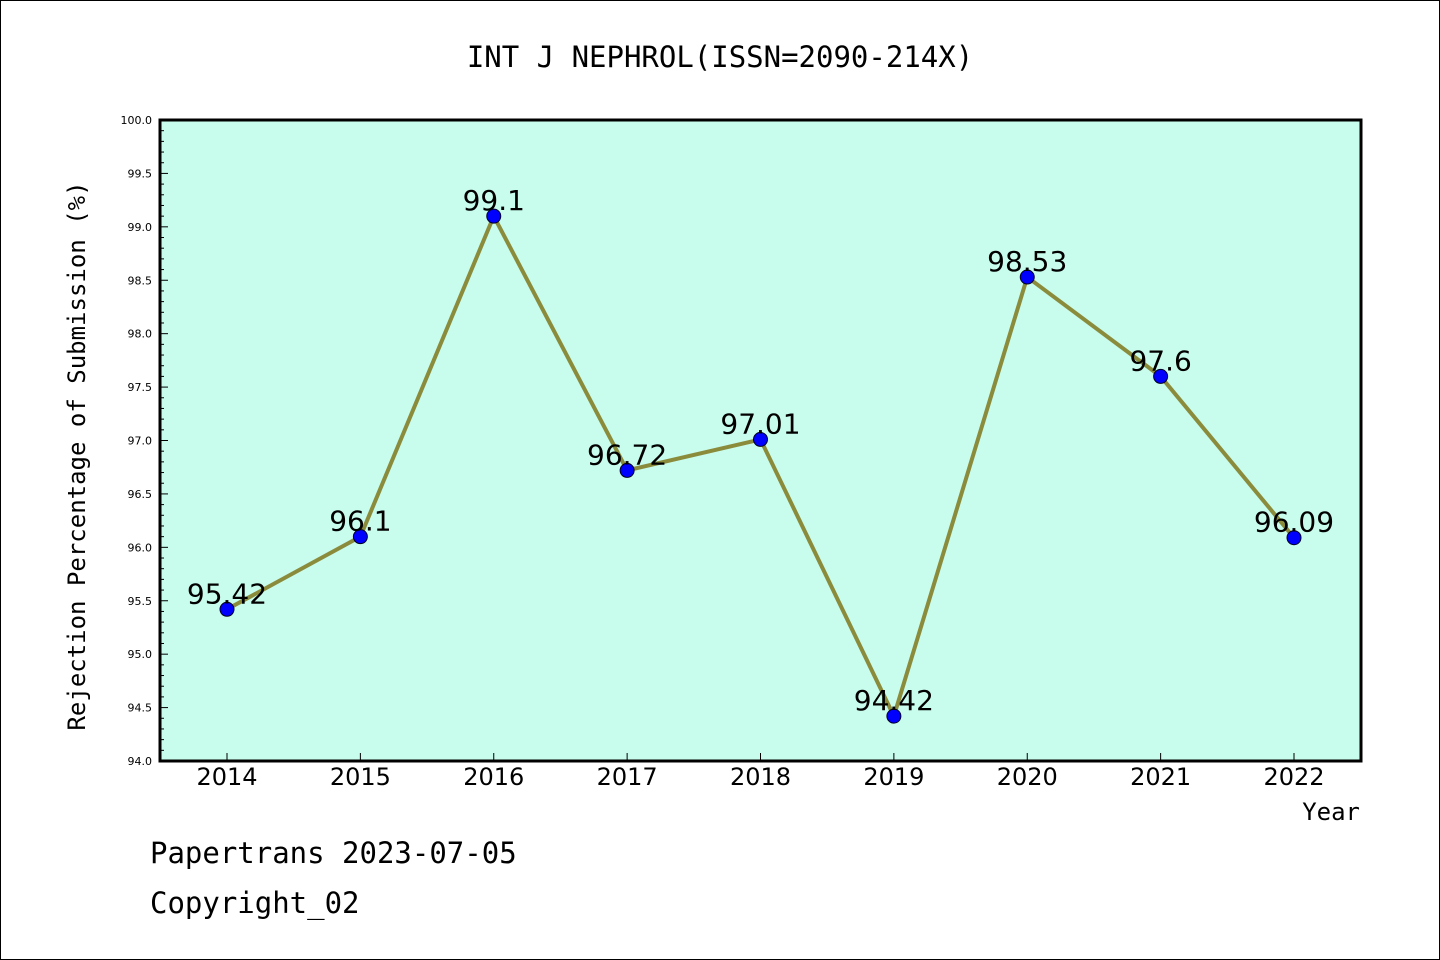 The image size is (1440, 960). I want to click on x-axis: 2014 2015 2016 2017 2018 2019 2020 2021 2022, so click(760, 772).